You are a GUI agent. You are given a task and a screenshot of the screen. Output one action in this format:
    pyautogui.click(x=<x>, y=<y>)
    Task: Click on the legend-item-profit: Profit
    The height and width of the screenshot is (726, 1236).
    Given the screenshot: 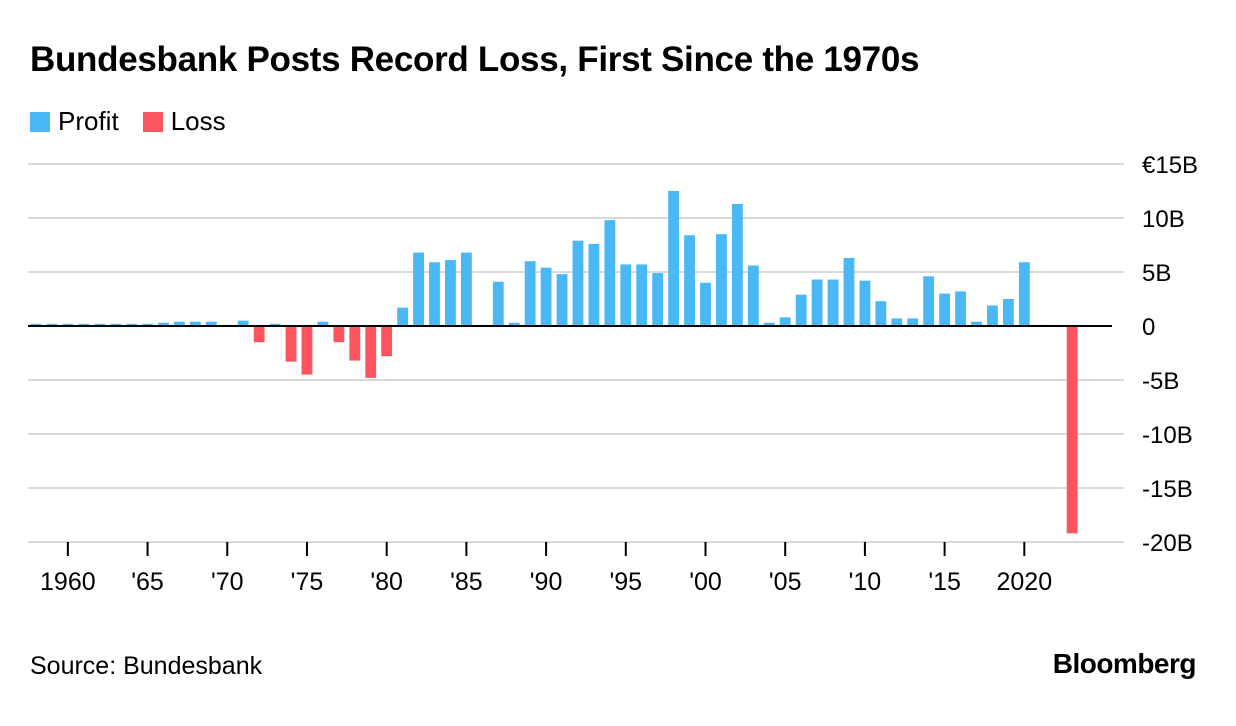 What is the action you would take?
    pyautogui.click(x=74, y=121)
    